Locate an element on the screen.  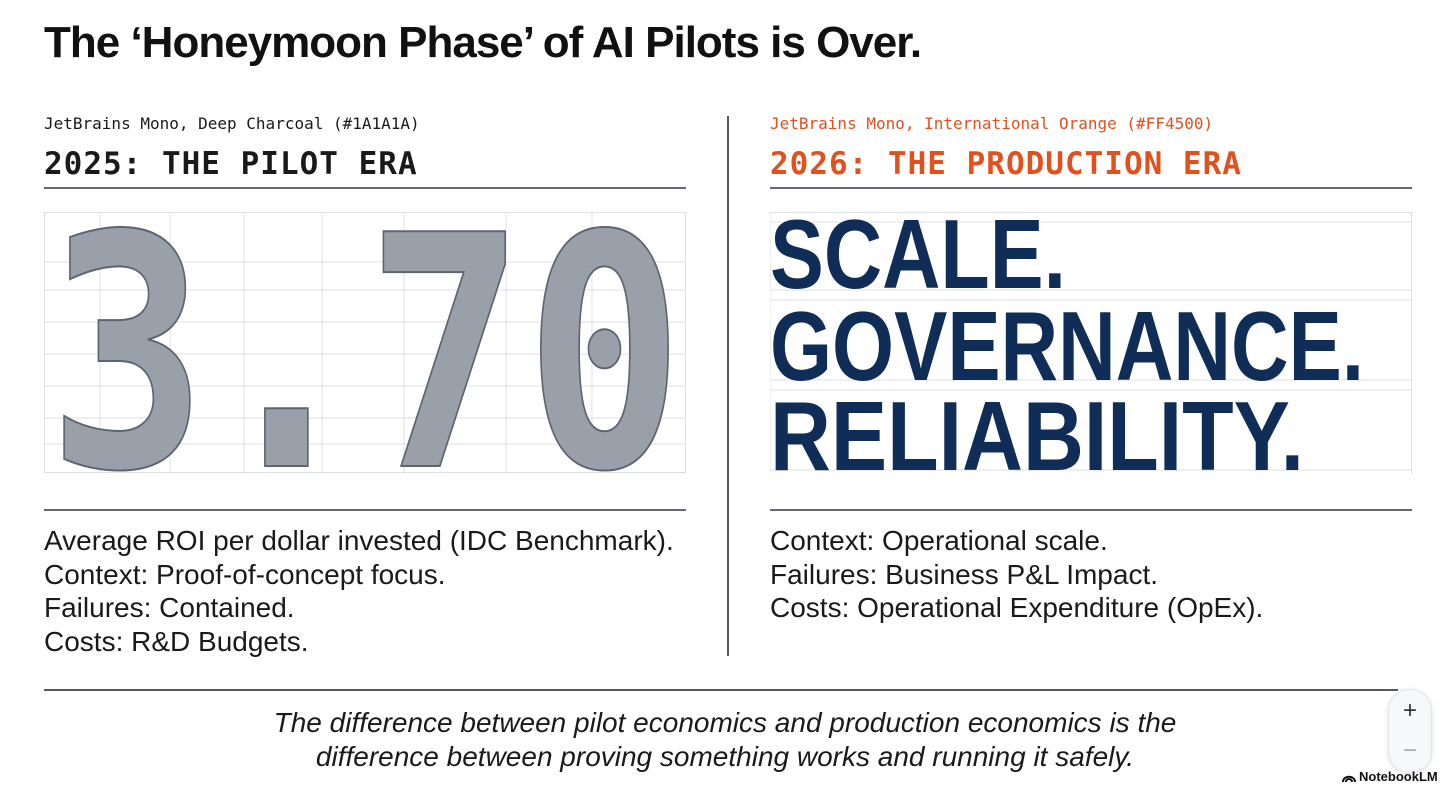
zoom-in-button: + is located at coordinates (1409, 710).